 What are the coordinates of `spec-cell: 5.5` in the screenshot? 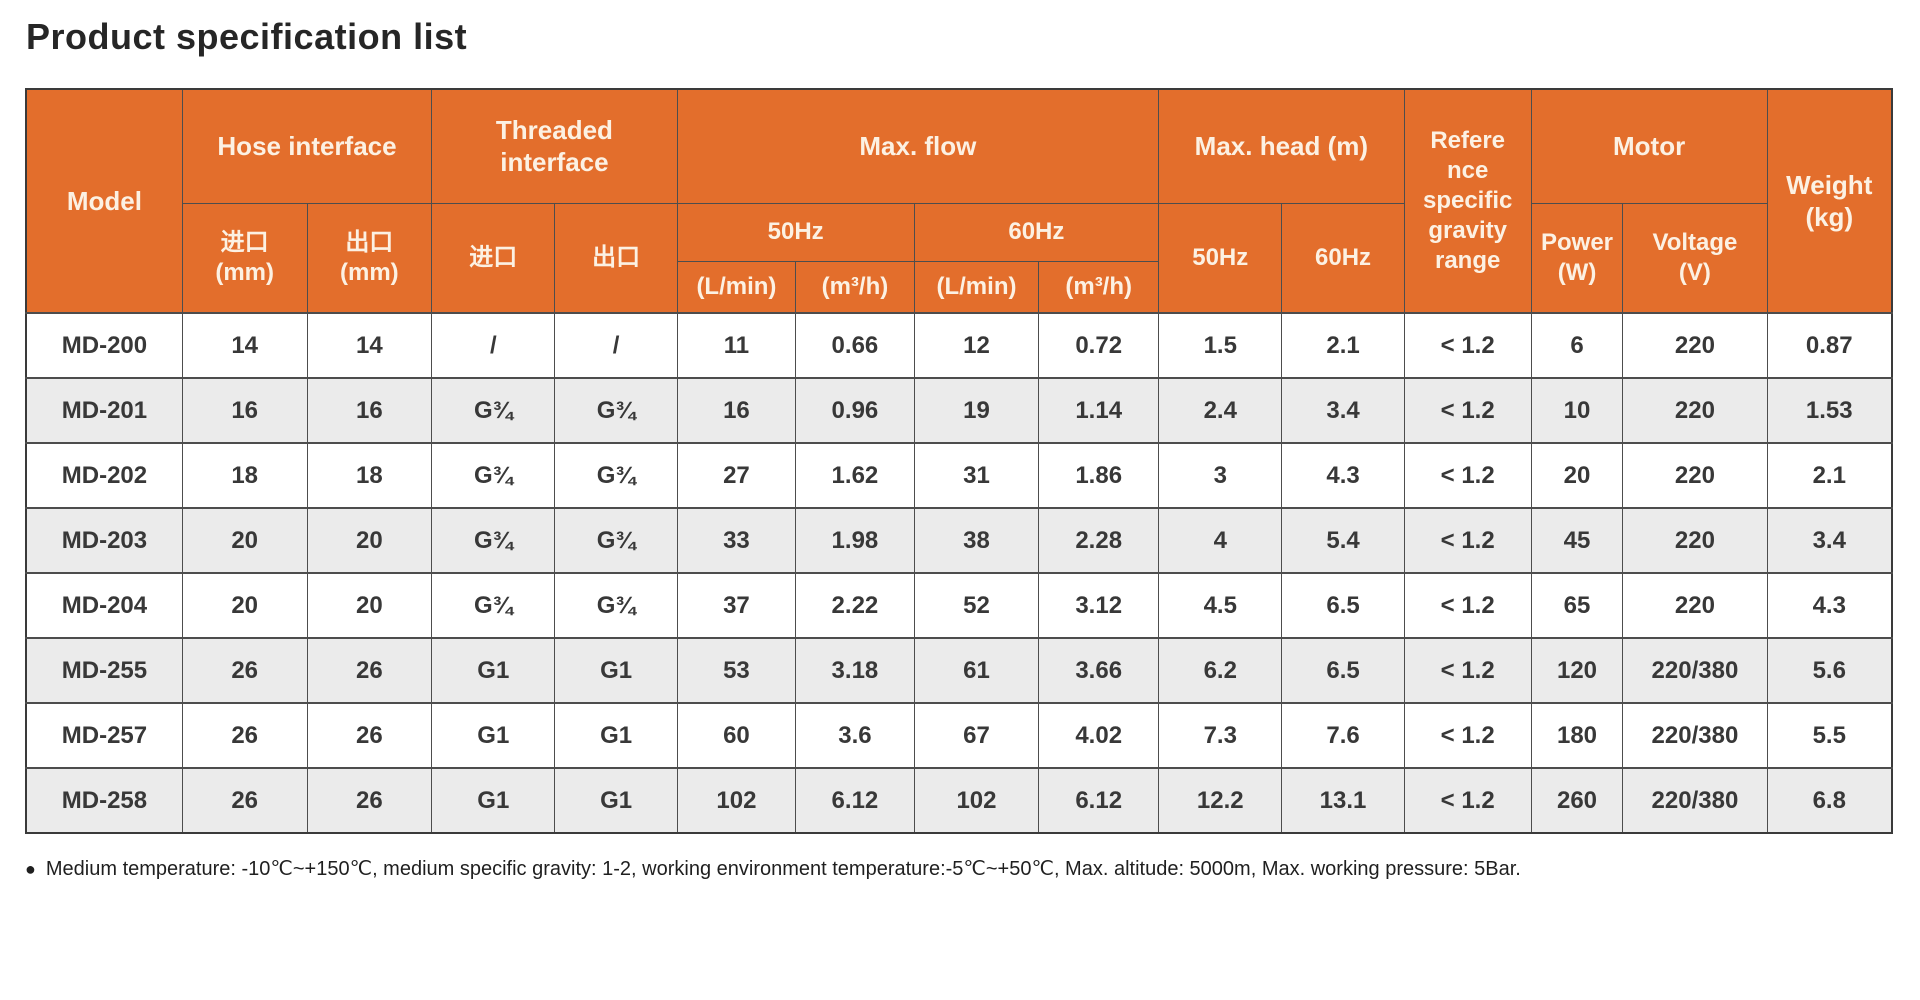 It's located at (1829, 735).